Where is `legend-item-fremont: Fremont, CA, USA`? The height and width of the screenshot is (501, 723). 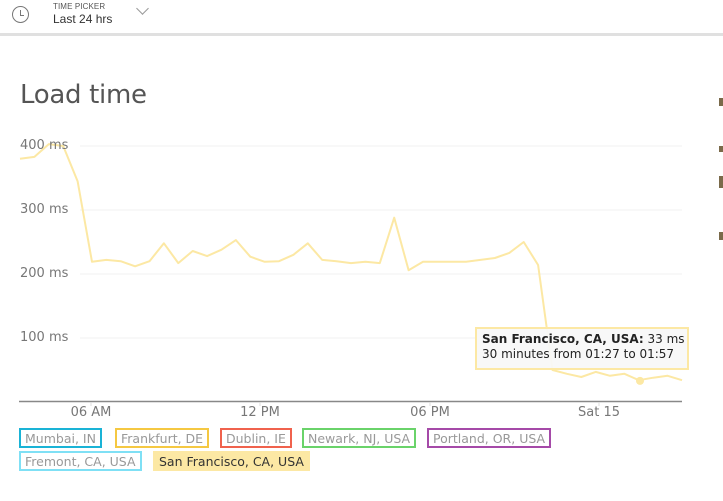 legend-item-fremont: Fremont, CA, USA is located at coordinates (80, 461).